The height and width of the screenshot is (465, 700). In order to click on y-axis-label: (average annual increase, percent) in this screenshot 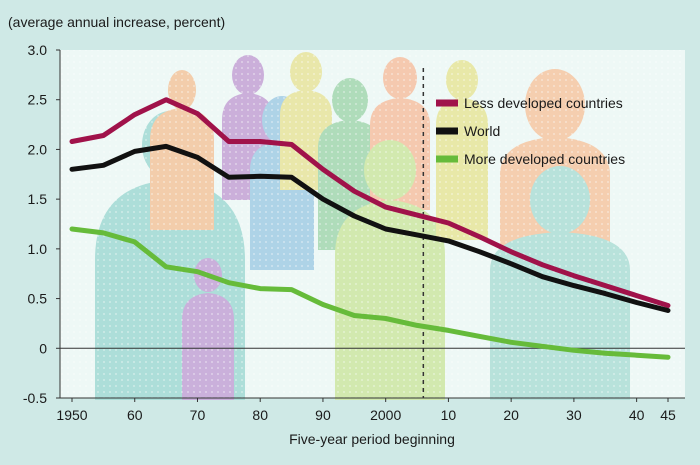, I will do `click(116, 22)`.